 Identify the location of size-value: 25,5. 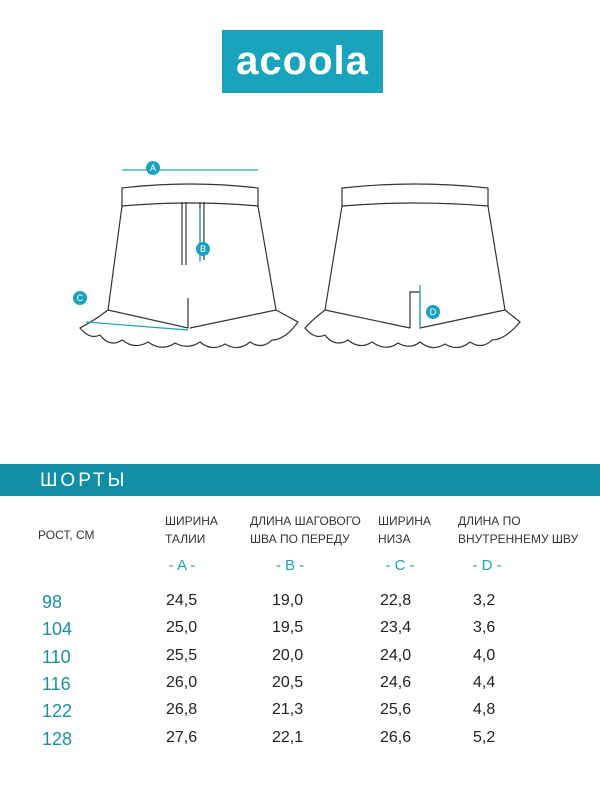
(182, 655).